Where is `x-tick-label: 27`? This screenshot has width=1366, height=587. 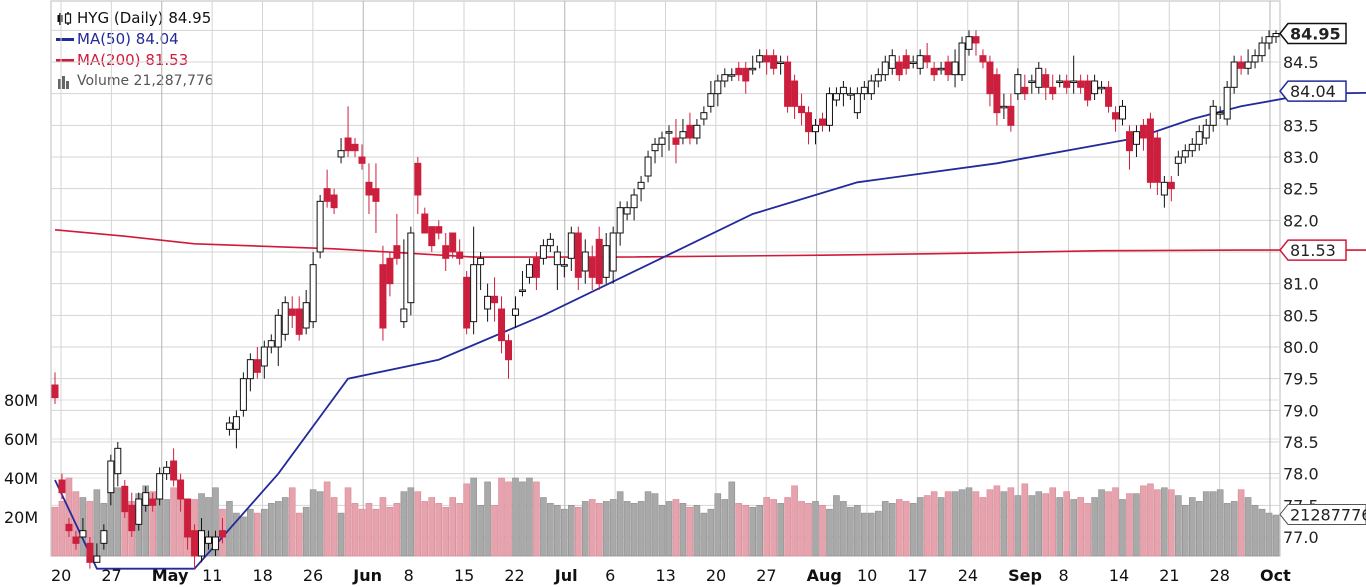
x-tick-label: 27 is located at coordinates (766, 575).